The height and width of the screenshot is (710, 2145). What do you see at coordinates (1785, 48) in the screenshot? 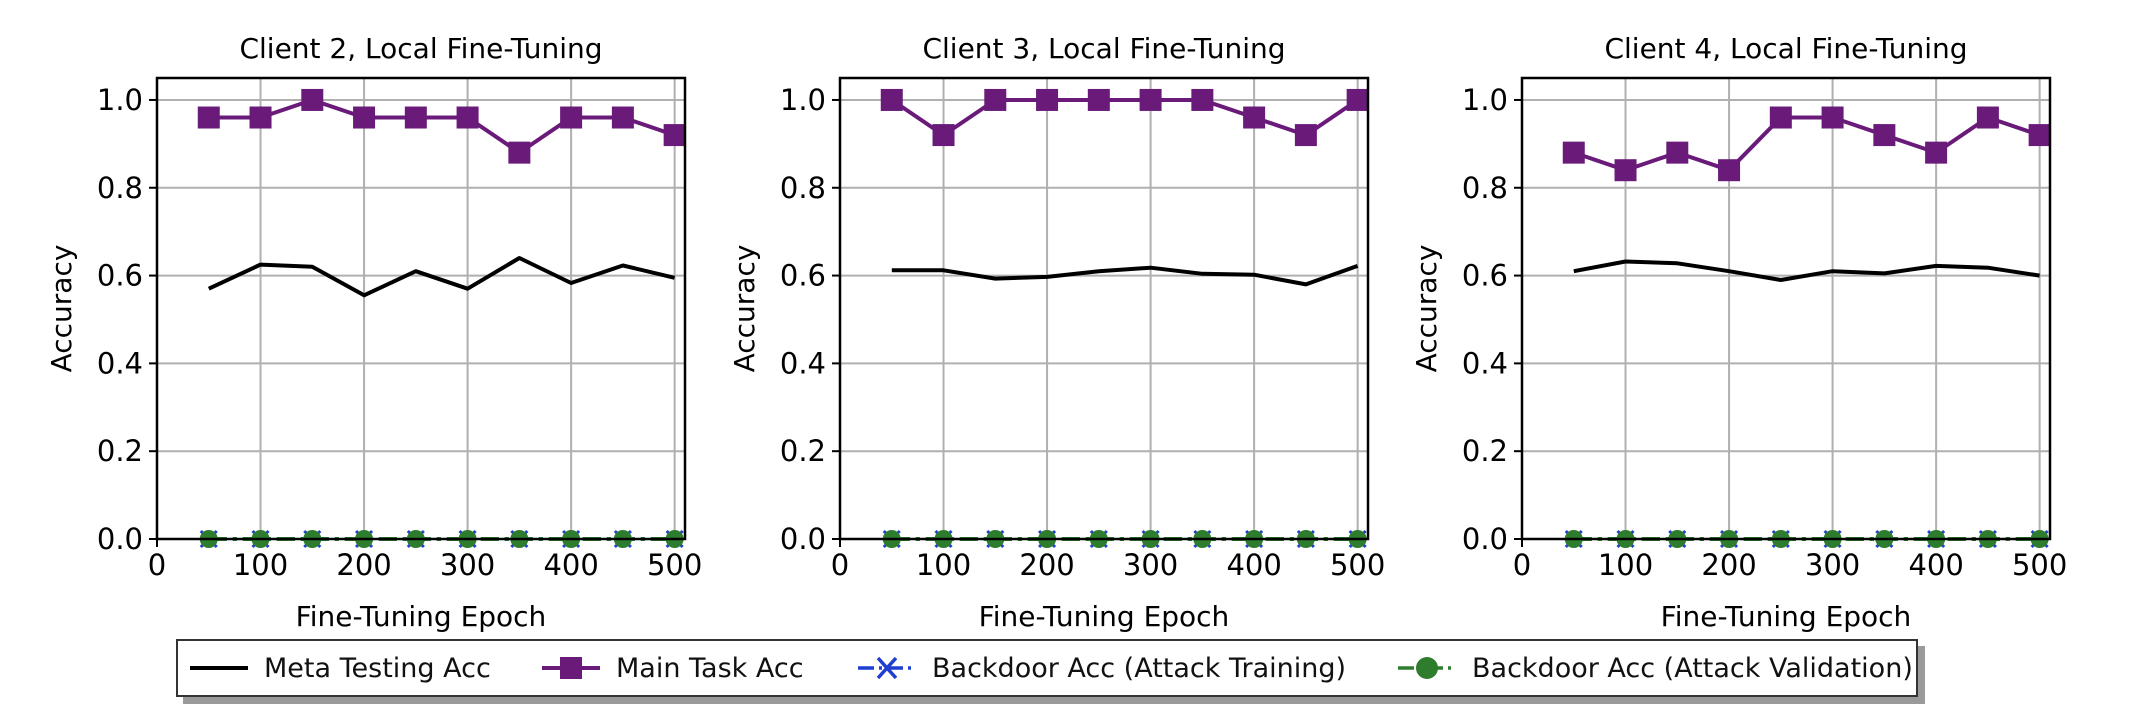
I see `chart-title: Client 4, Local Fine-Tuning` at bounding box center [1785, 48].